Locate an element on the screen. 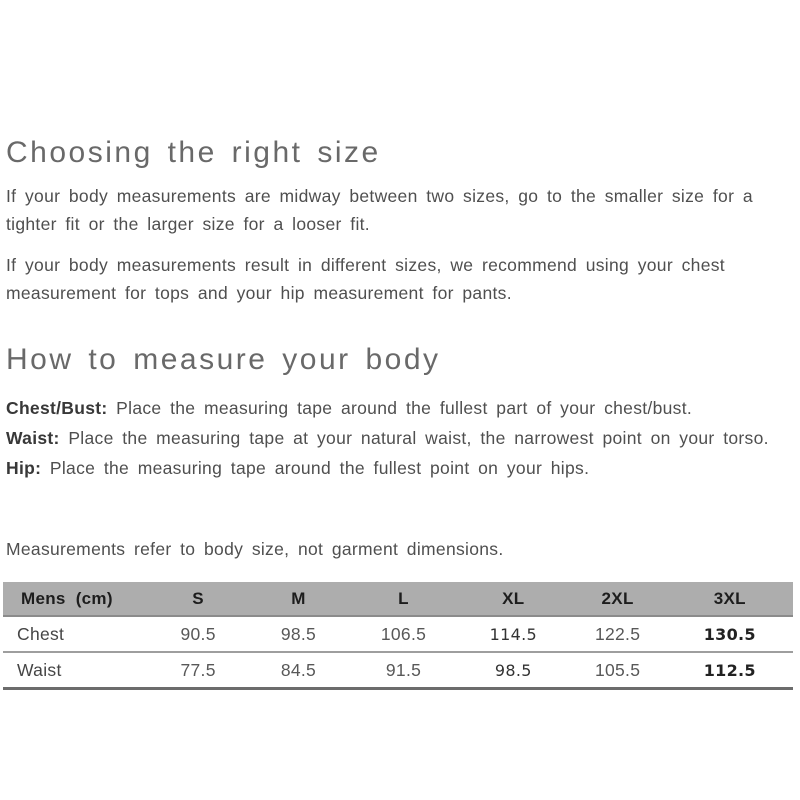 This screenshot has height=800, width=800. chest-value-m: 98.5 is located at coordinates (298, 634).